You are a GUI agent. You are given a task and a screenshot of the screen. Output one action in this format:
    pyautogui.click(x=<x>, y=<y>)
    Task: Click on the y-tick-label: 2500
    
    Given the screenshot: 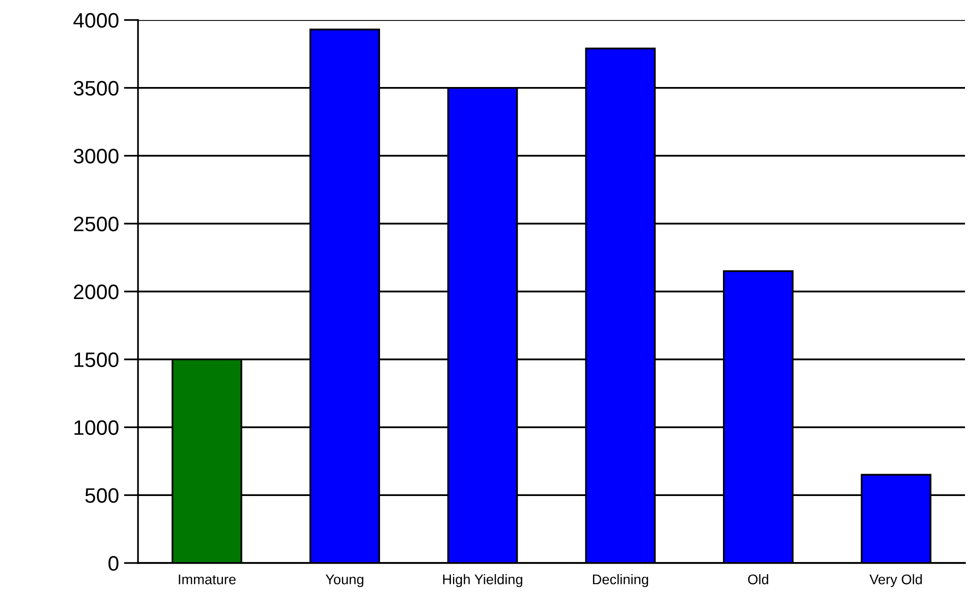 What is the action you would take?
    pyautogui.click(x=96, y=224)
    